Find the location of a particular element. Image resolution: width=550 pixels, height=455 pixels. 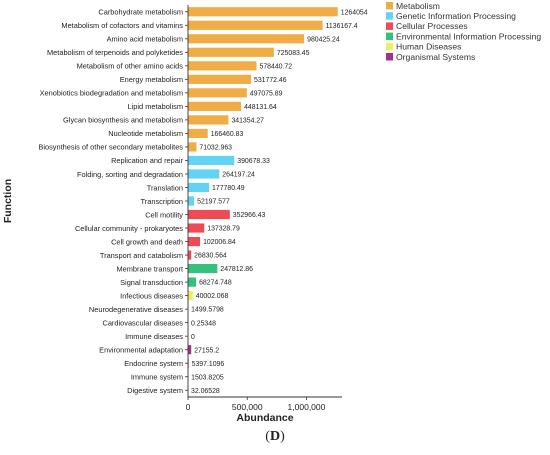

value-label: 27155.2 is located at coordinates (206, 350).